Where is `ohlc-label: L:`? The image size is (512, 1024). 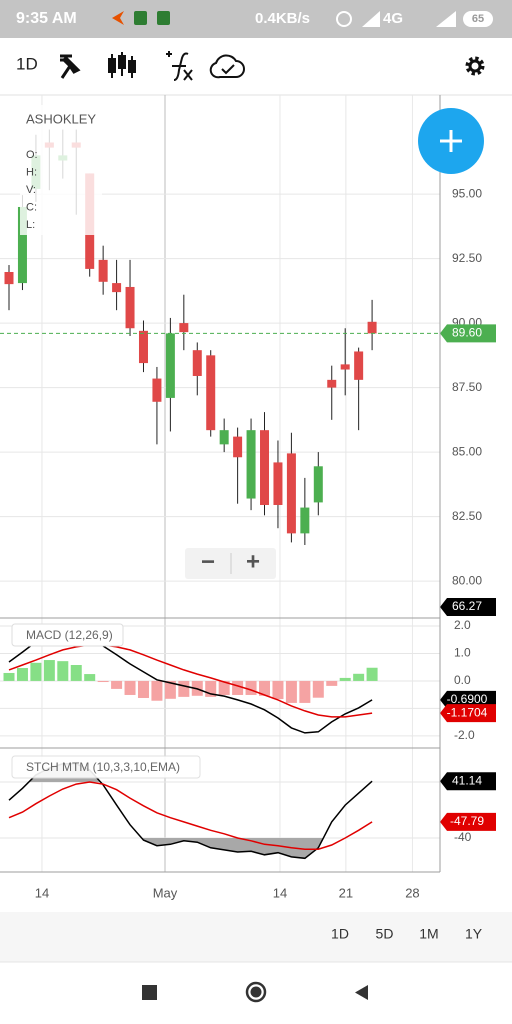 ohlc-label: L: is located at coordinates (30, 225).